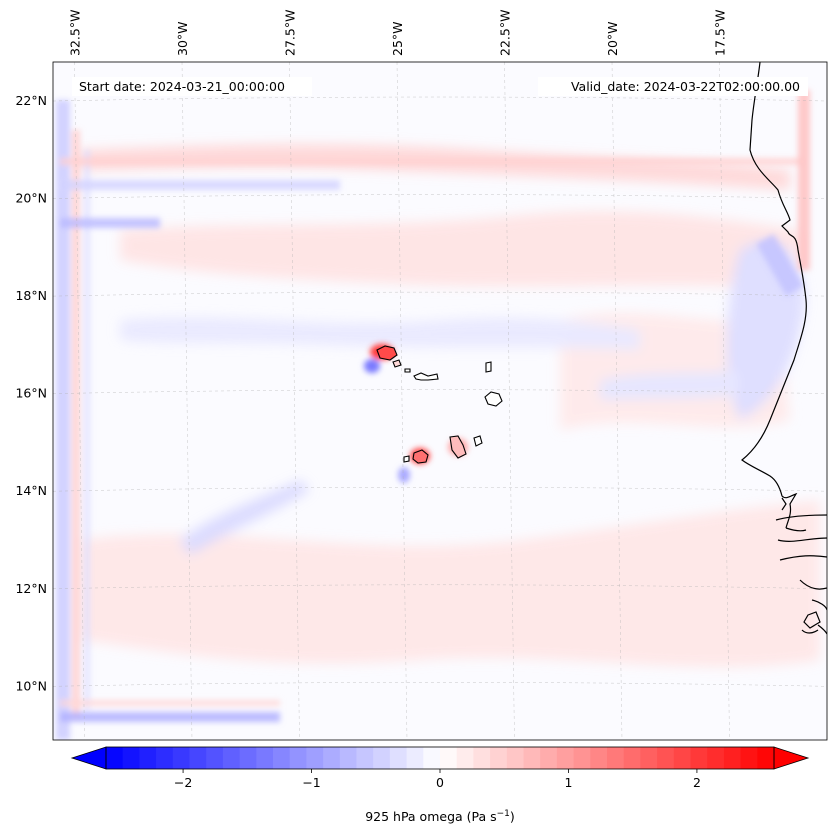 The height and width of the screenshot is (839, 837). I want to click on coast-mauritania-senegal, so click(774, 295).